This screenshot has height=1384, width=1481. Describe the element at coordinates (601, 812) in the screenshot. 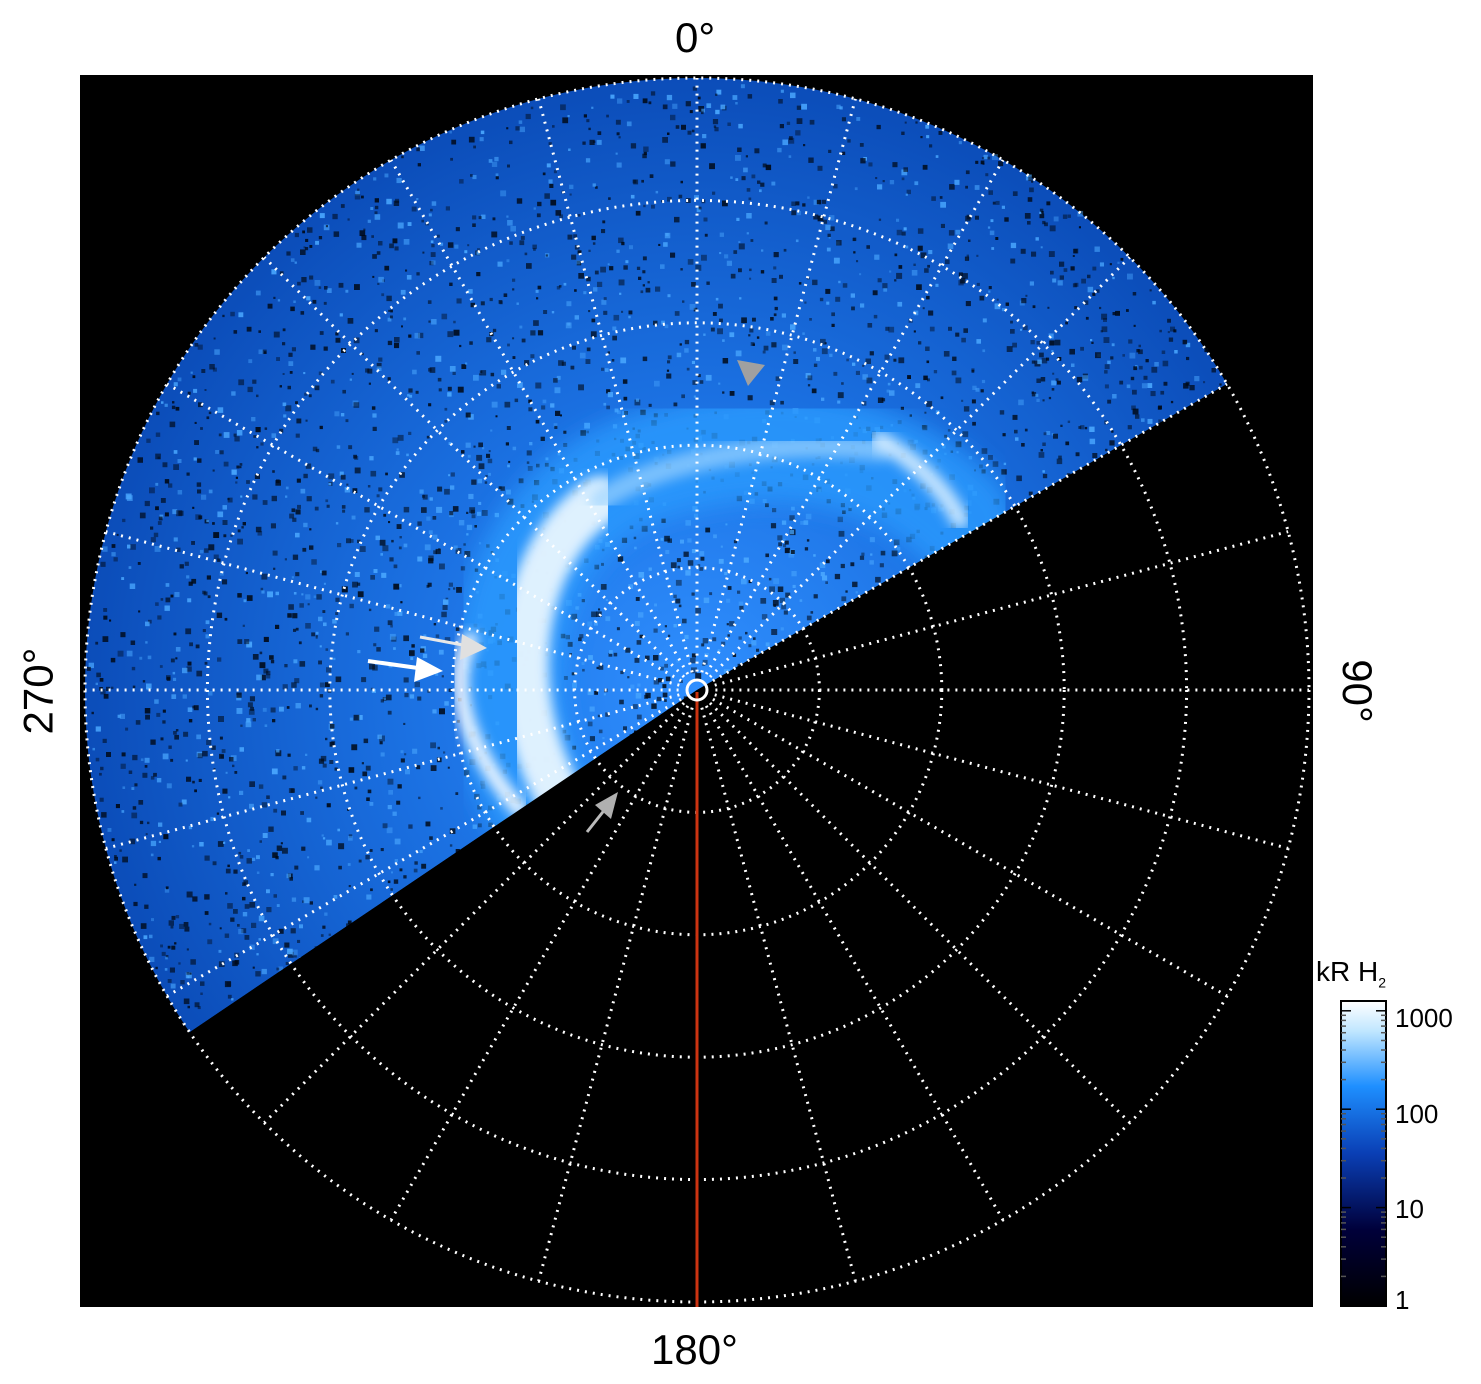

I see `gray-arrow-bottom` at that location.